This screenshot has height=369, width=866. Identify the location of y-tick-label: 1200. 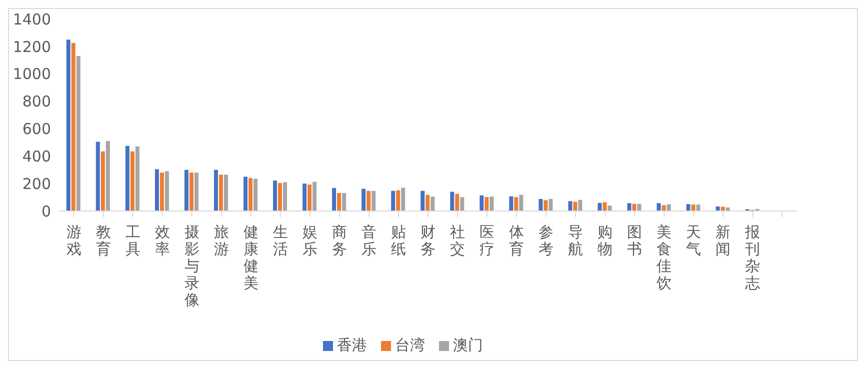
(31, 47).